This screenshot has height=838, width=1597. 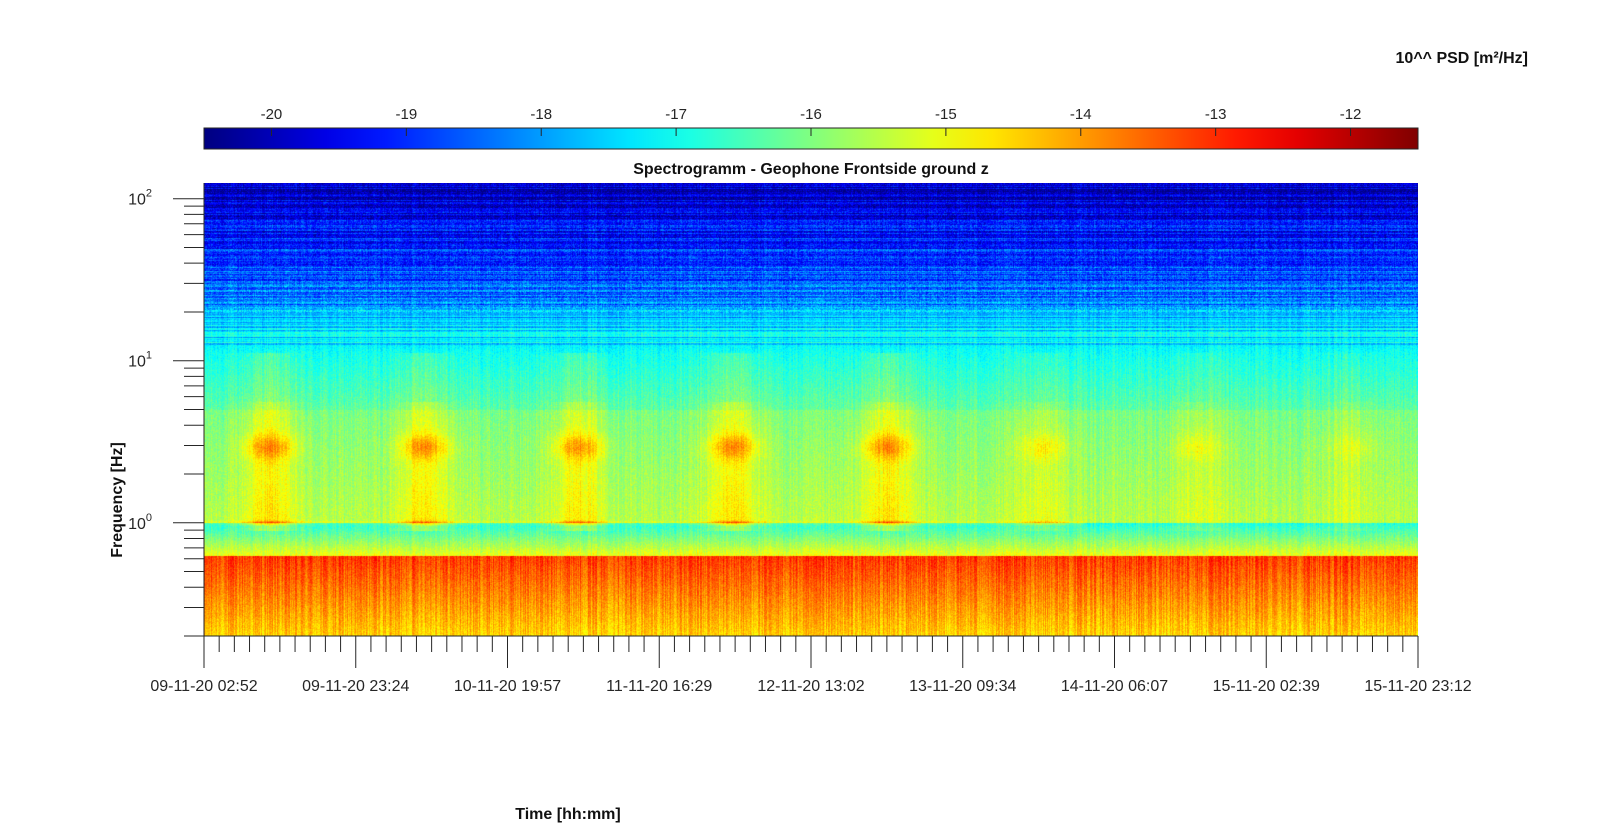 What do you see at coordinates (117, 500) in the screenshot?
I see `y-axis-label: Frequency [Hz]` at bounding box center [117, 500].